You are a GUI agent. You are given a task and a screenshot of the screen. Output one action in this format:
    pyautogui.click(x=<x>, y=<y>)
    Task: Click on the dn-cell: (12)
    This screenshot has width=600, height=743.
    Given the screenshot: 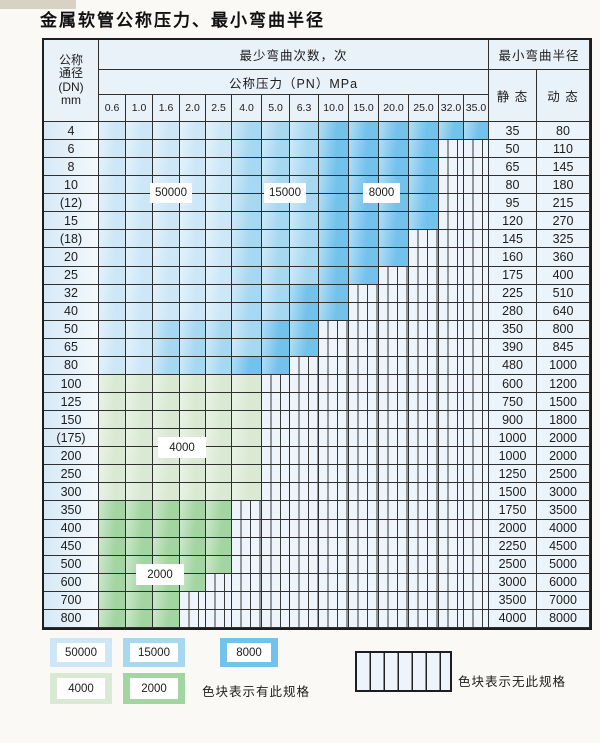 What is the action you would take?
    pyautogui.click(x=71, y=203)
    